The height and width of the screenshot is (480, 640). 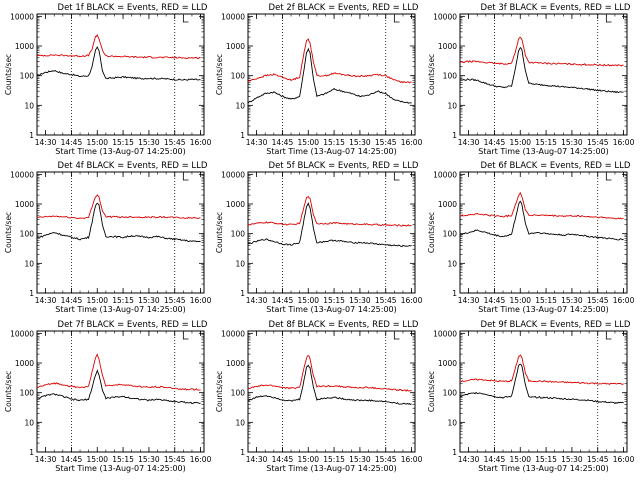 What do you see at coordinates (133, 166) in the screenshot?
I see `panel-title: Det 4f BLACK = Events, RED = LLD` at bounding box center [133, 166].